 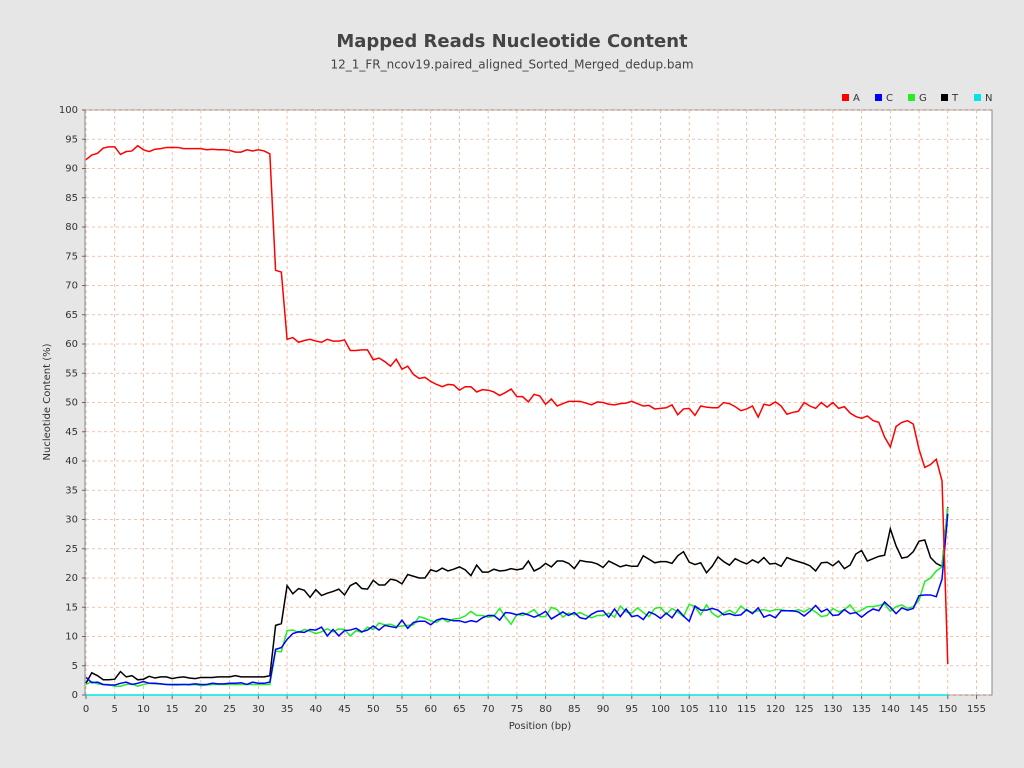 What do you see at coordinates (856, 98) in the screenshot?
I see `legend-label: A` at bounding box center [856, 98].